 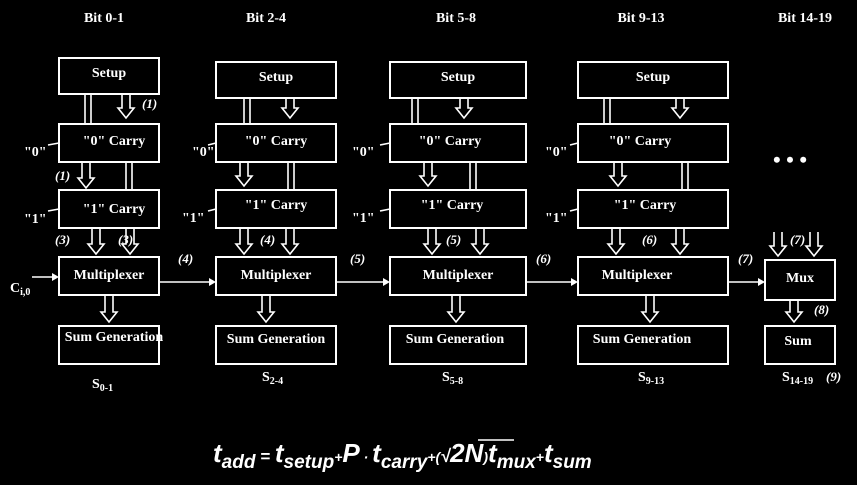 What do you see at coordinates (651, 378) in the screenshot?
I see `sum-output-label: S9-13` at bounding box center [651, 378].